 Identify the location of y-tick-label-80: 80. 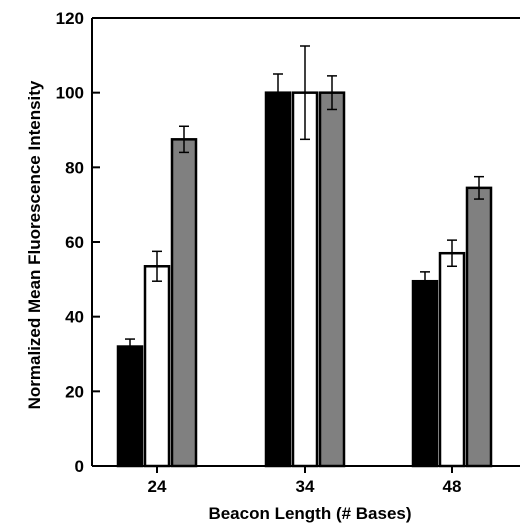
(74, 167).